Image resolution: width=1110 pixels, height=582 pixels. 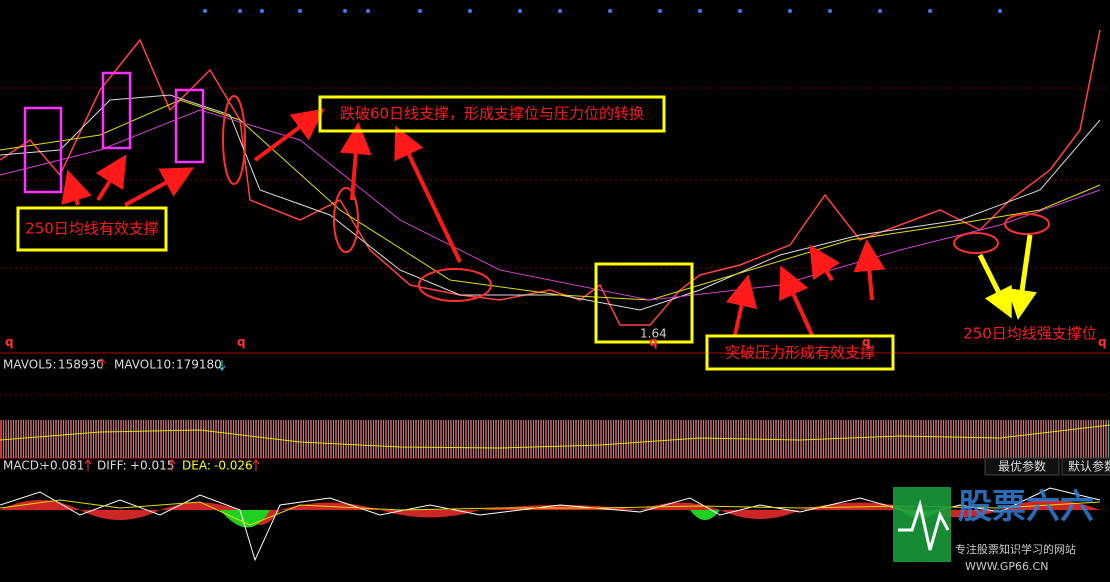 What do you see at coordinates (1007, 277) in the screenshot?
I see `yellow-arrows` at bounding box center [1007, 277].